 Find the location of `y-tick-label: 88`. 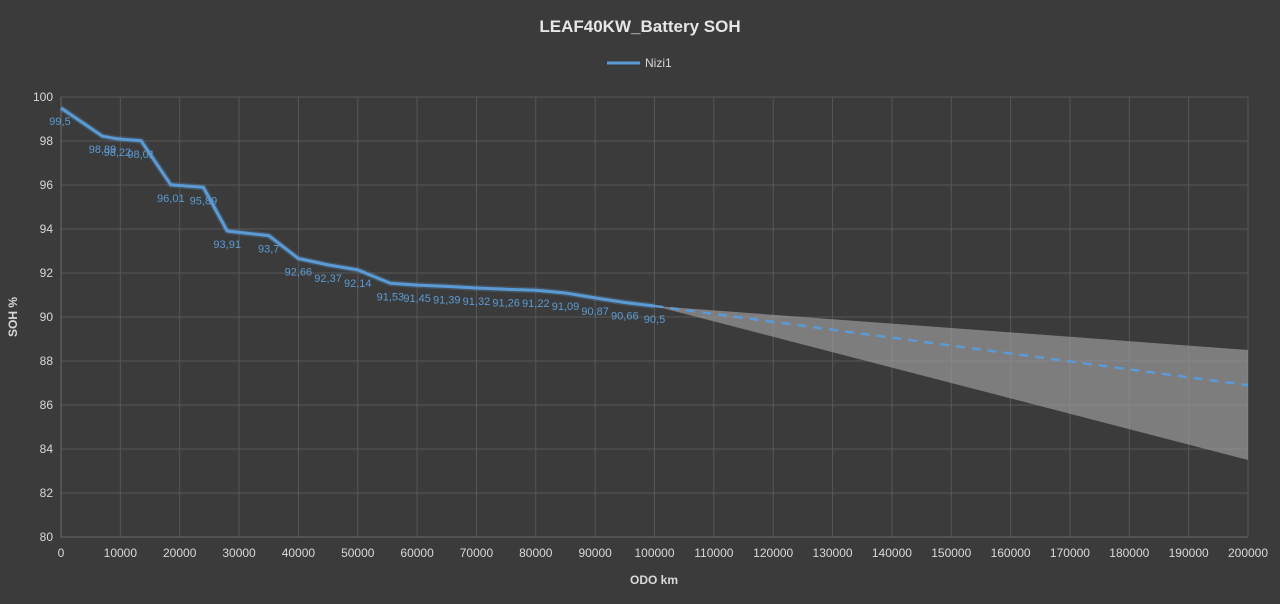

y-tick-label: 88 is located at coordinates (47, 361).